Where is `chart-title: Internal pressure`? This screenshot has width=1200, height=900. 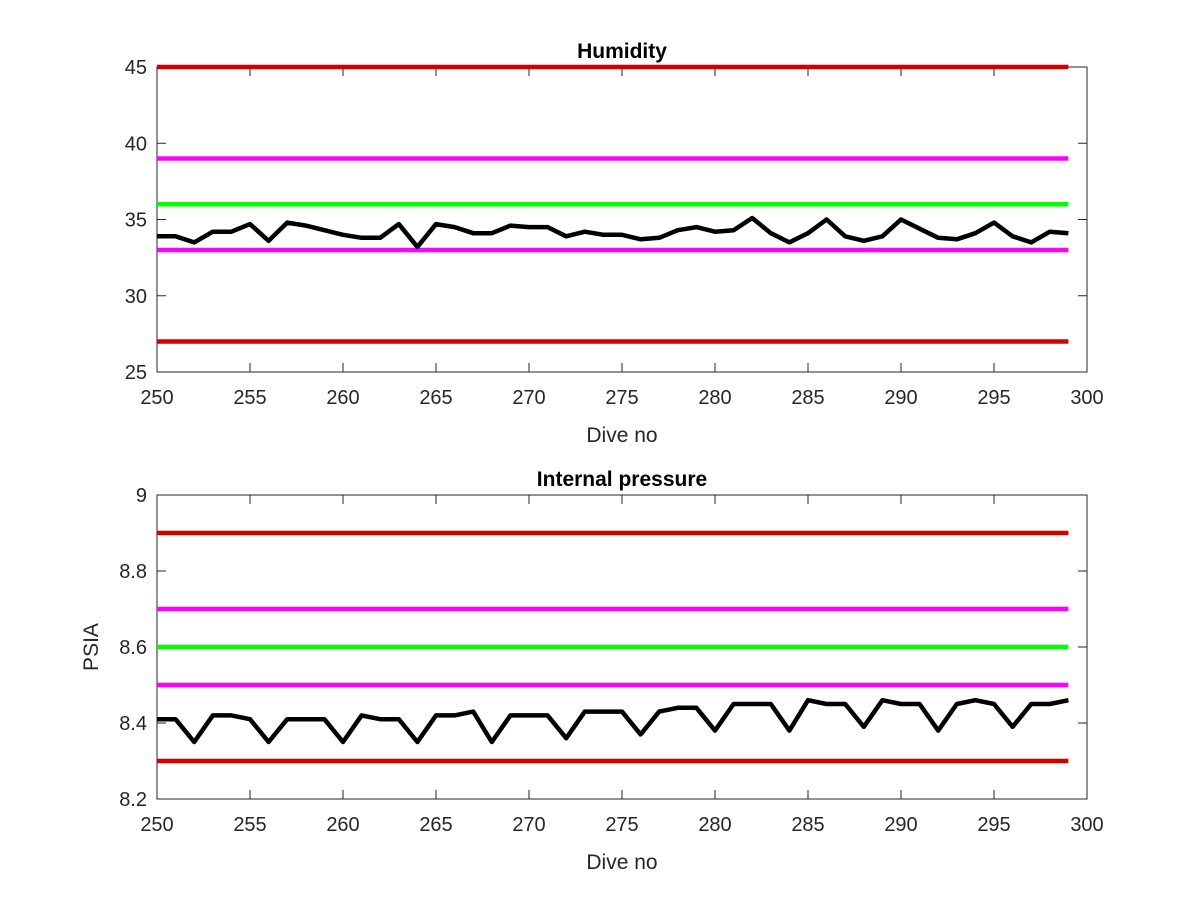
chart-title: Internal pressure is located at coordinates (622, 479).